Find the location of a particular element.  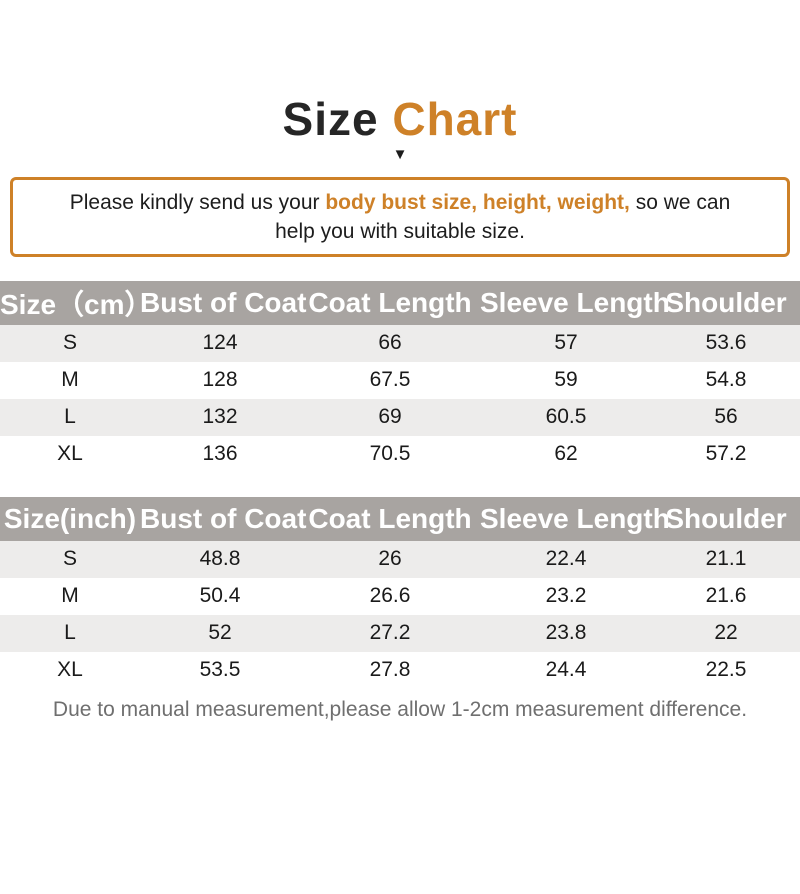

title-word-size: Size is located at coordinates (337, 119).